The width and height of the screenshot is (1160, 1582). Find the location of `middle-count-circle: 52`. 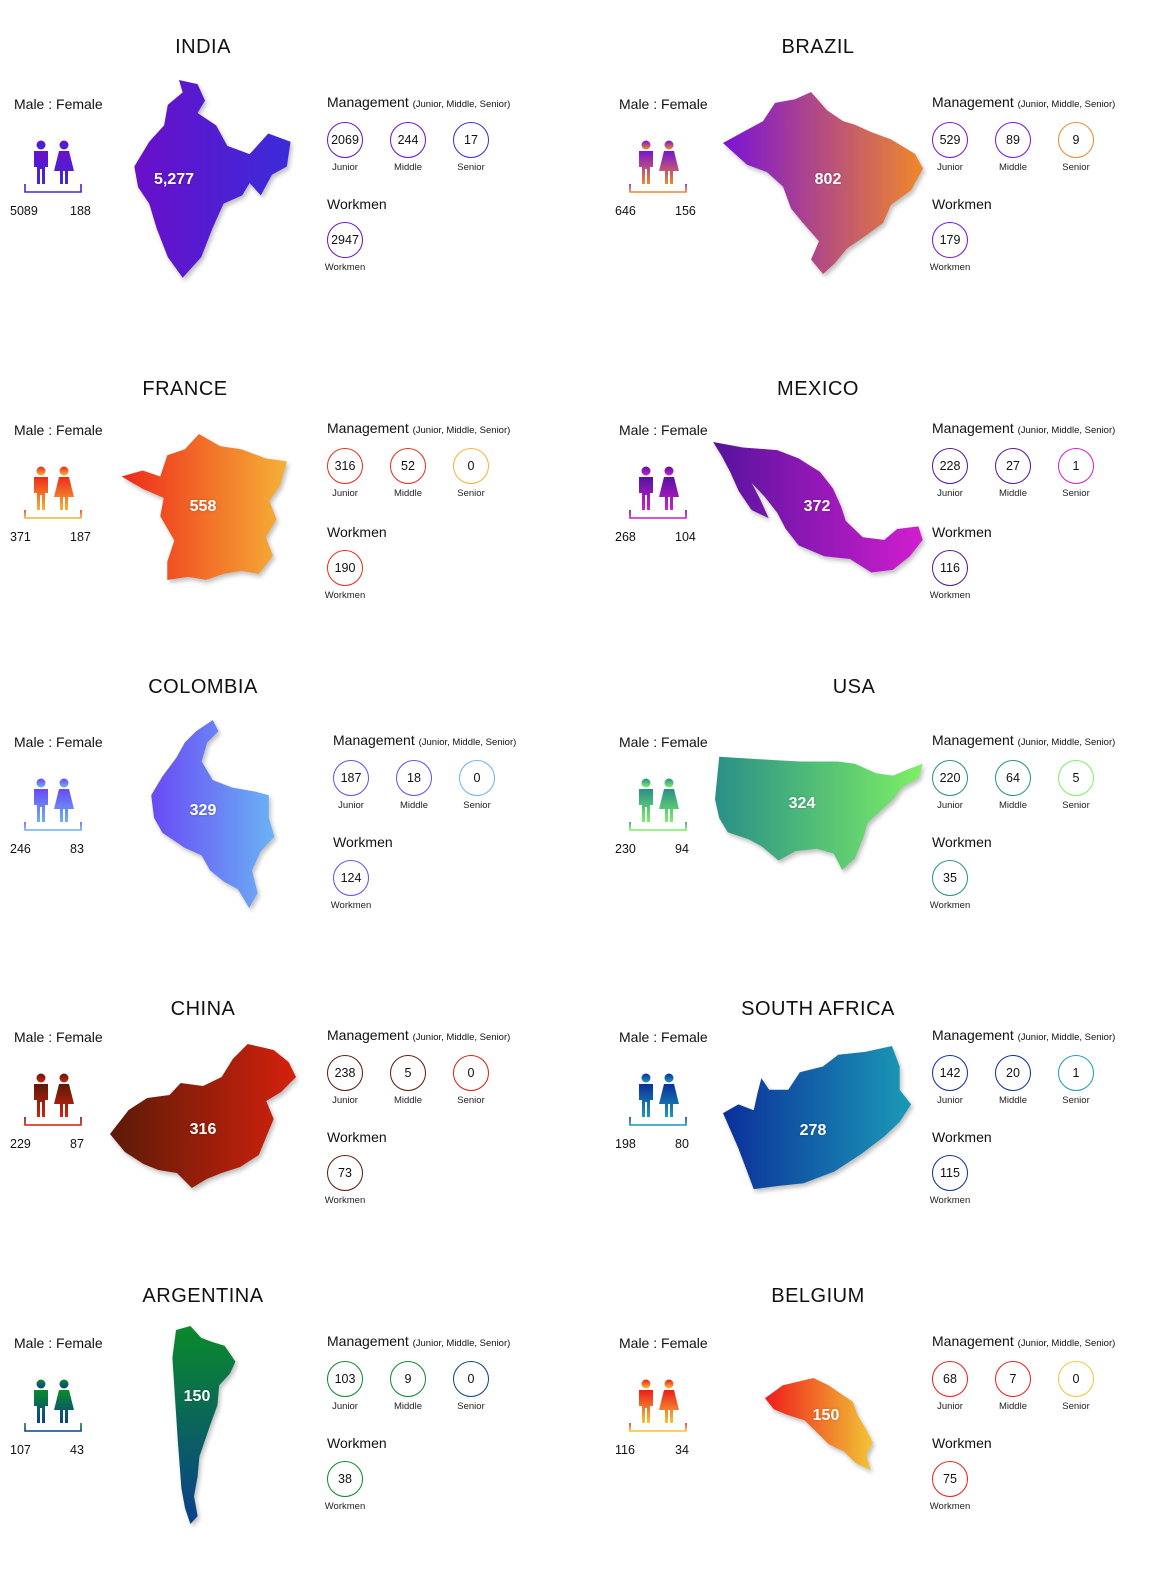

middle-count-circle: 52 is located at coordinates (408, 466).